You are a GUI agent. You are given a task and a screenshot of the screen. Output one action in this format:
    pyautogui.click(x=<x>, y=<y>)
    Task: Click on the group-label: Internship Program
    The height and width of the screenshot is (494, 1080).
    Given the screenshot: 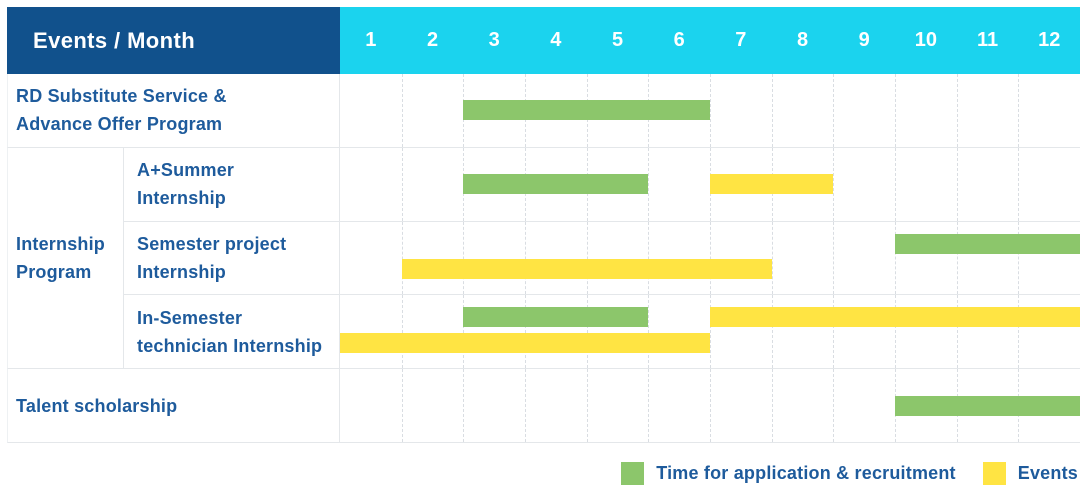 What is the action you would take?
    pyautogui.click(x=65, y=258)
    